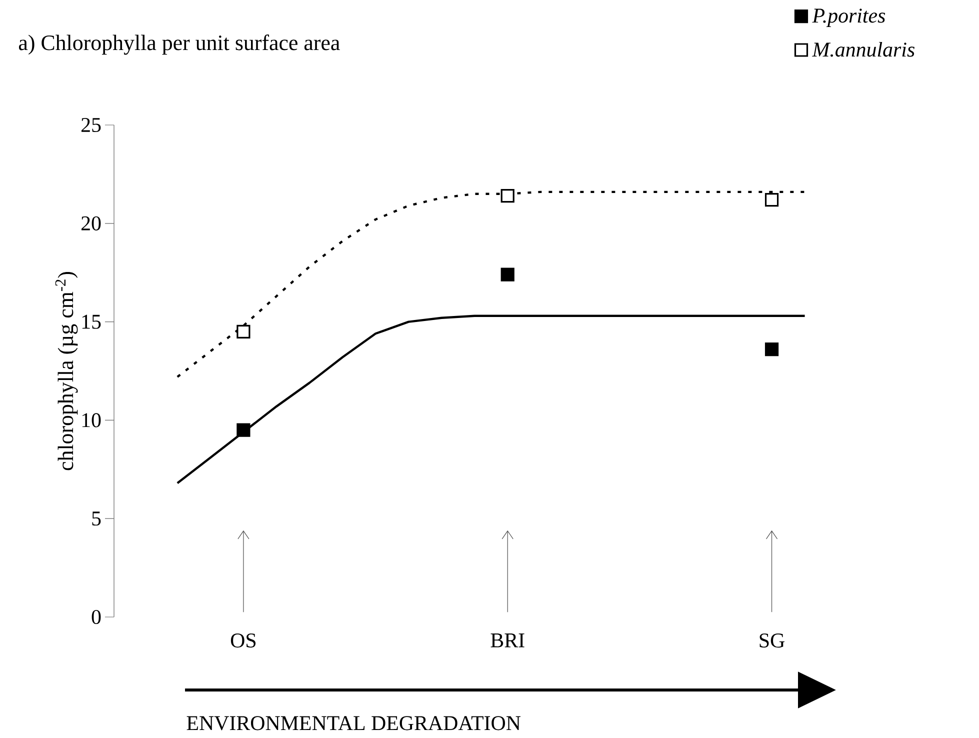 The image size is (979, 738). What do you see at coordinates (863, 49) in the screenshot?
I see `legend-label: M.annularis` at bounding box center [863, 49].